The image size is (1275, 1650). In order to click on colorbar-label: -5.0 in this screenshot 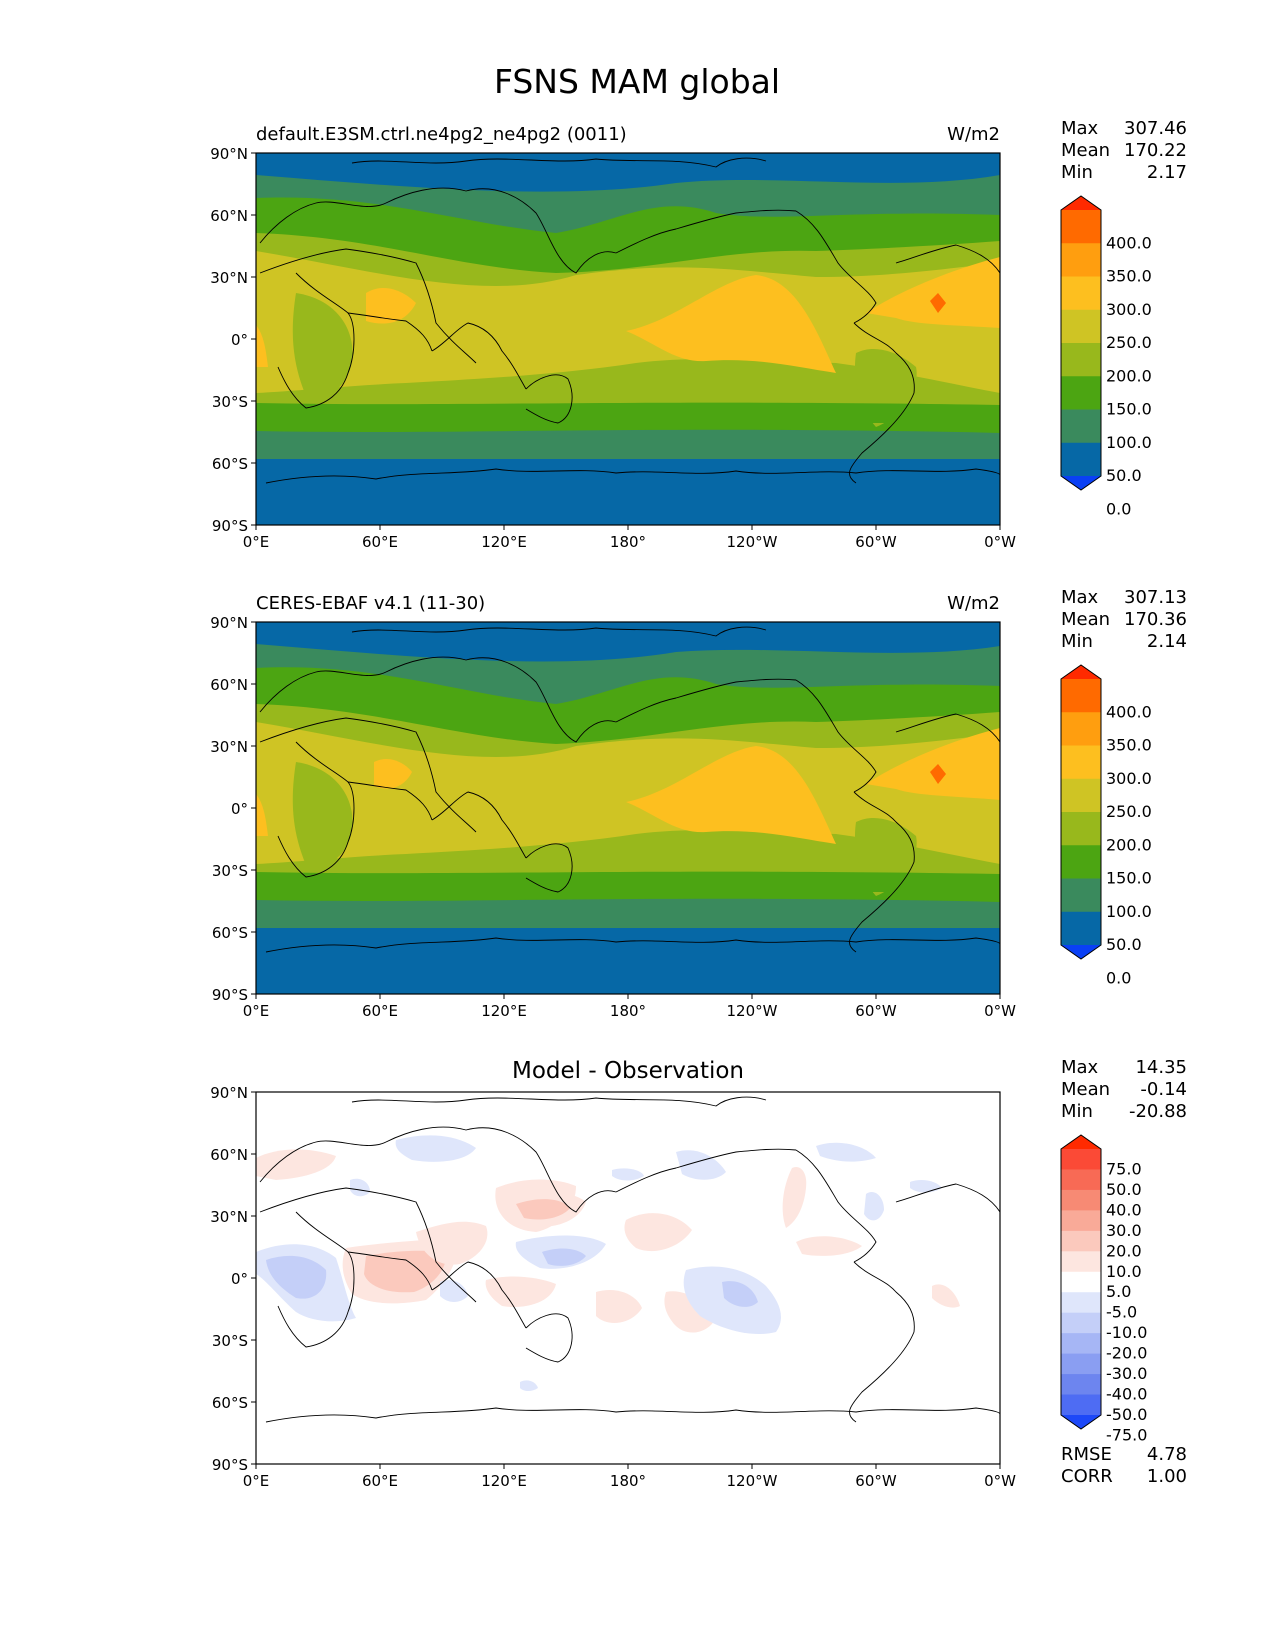, I will do `click(1121, 1312)`.